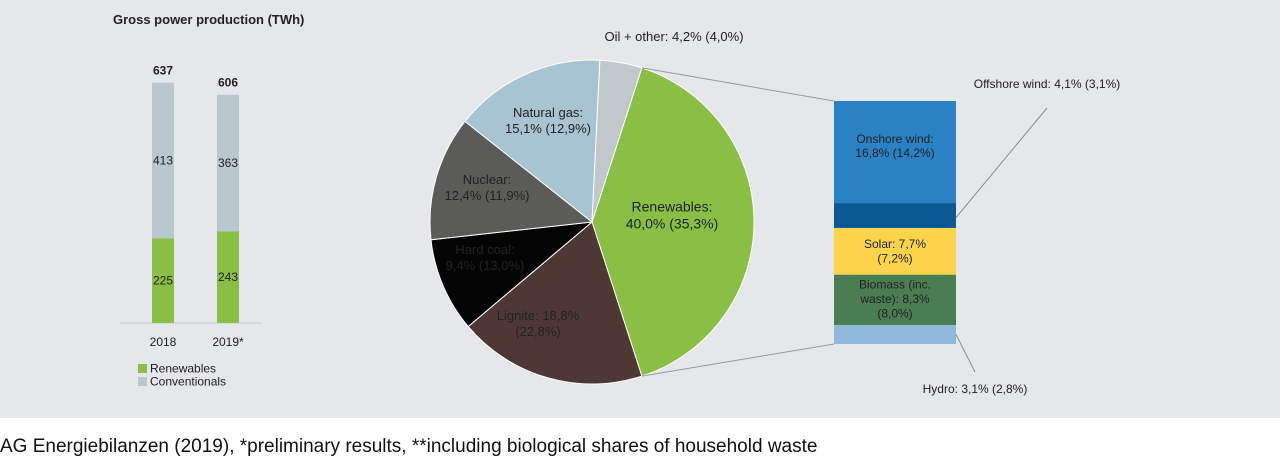 The width and height of the screenshot is (1280, 469). I want to click on breakdown-label-solar: Solar: 7,7% (7,2%), so click(895, 251).